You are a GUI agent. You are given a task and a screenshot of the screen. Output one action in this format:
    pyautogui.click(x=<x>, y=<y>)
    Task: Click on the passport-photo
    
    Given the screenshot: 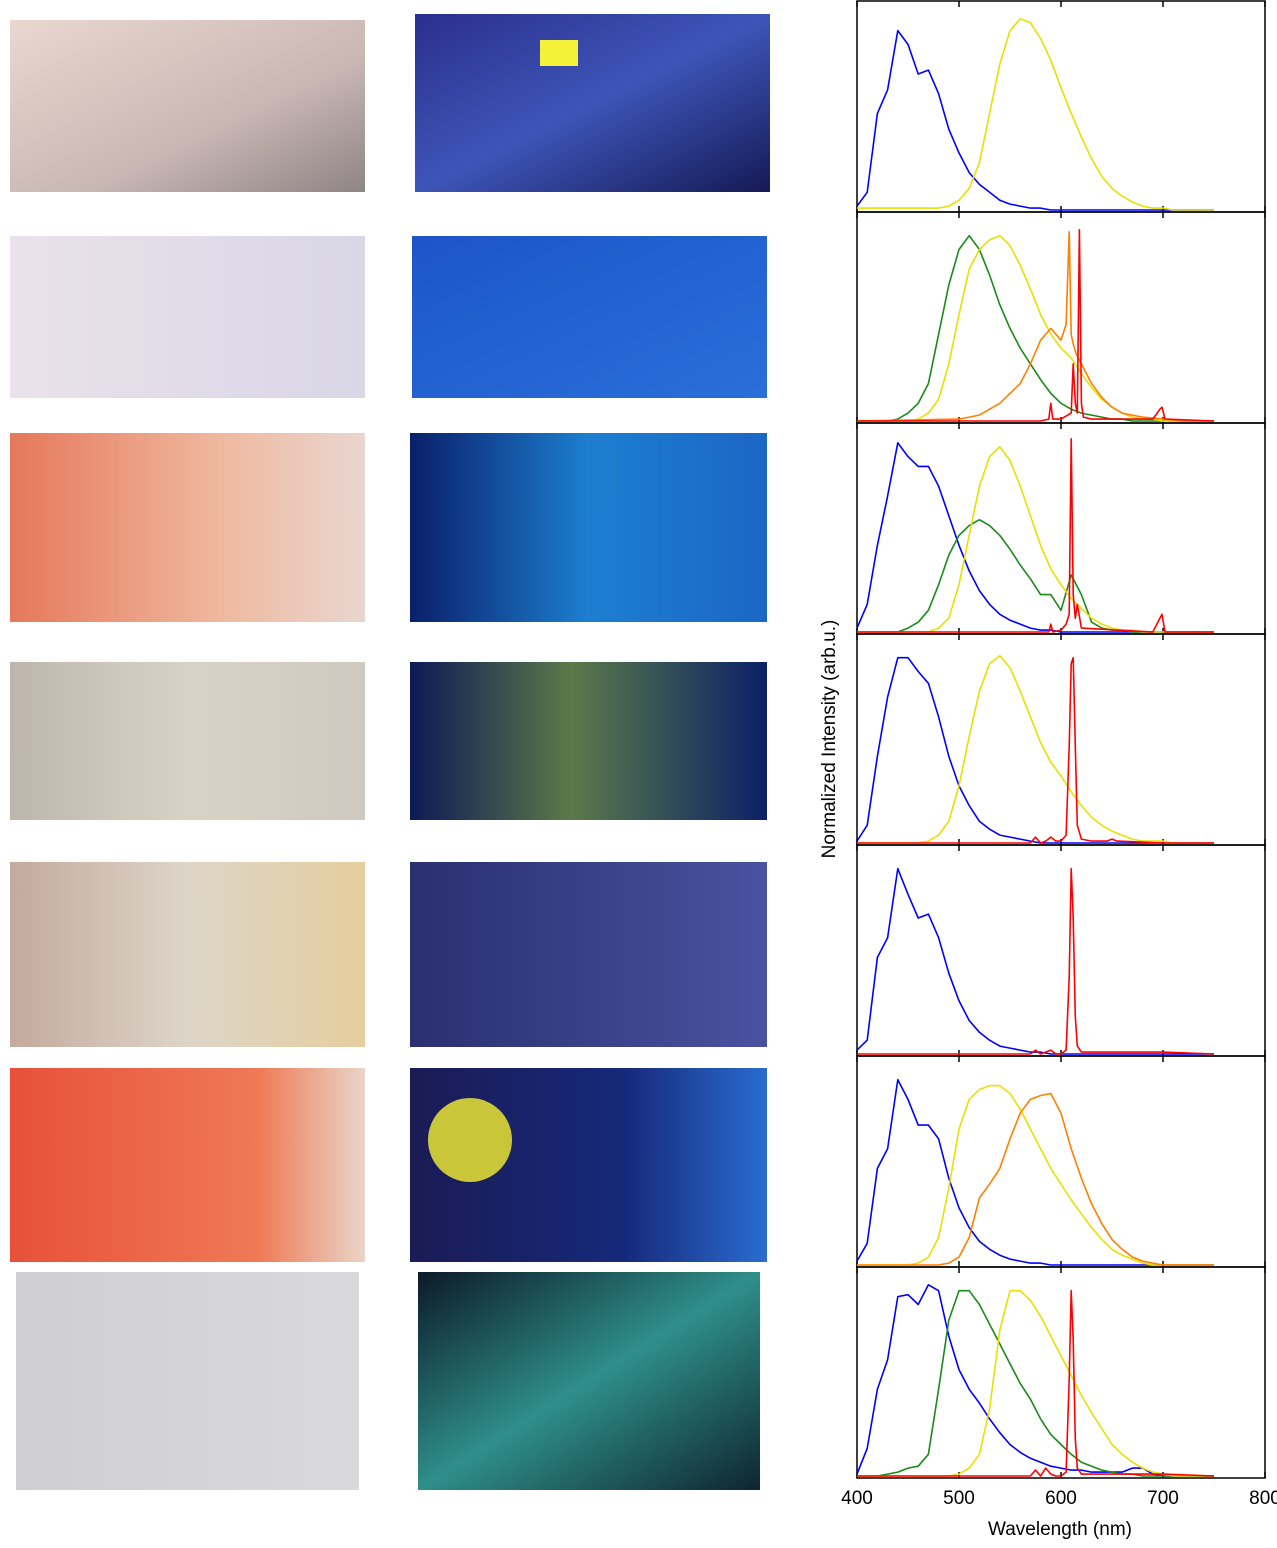 What is the action you would take?
    pyautogui.click(x=187, y=1381)
    